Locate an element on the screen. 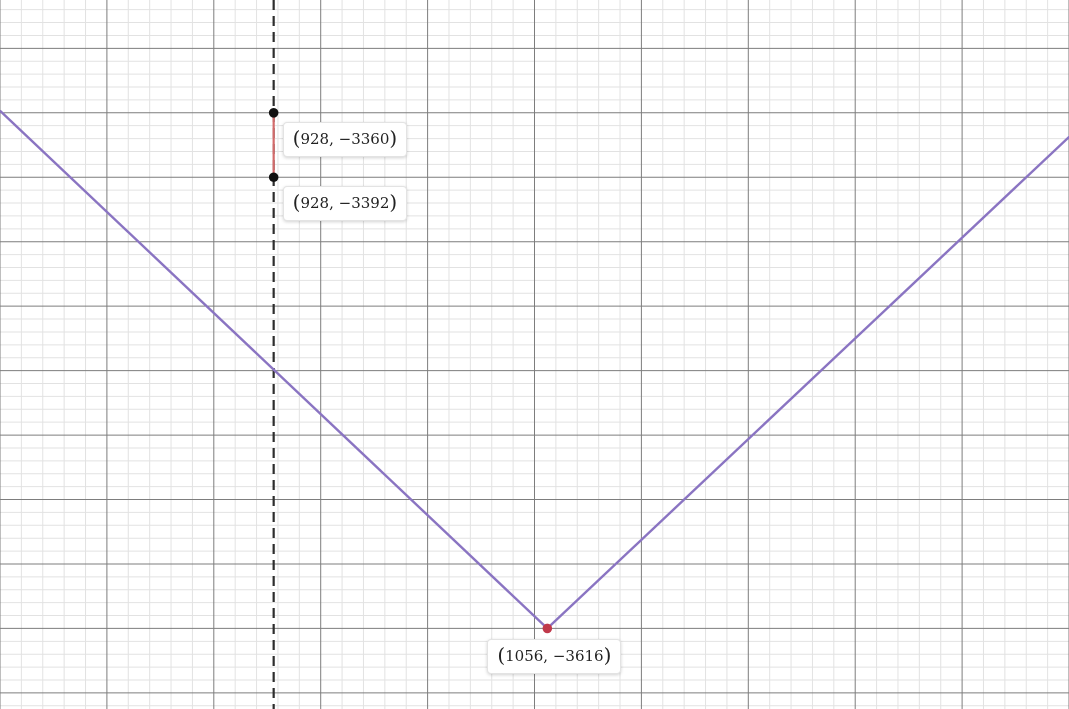 The image size is (1069, 709). label-text: 928, −3392 is located at coordinates (345, 203).